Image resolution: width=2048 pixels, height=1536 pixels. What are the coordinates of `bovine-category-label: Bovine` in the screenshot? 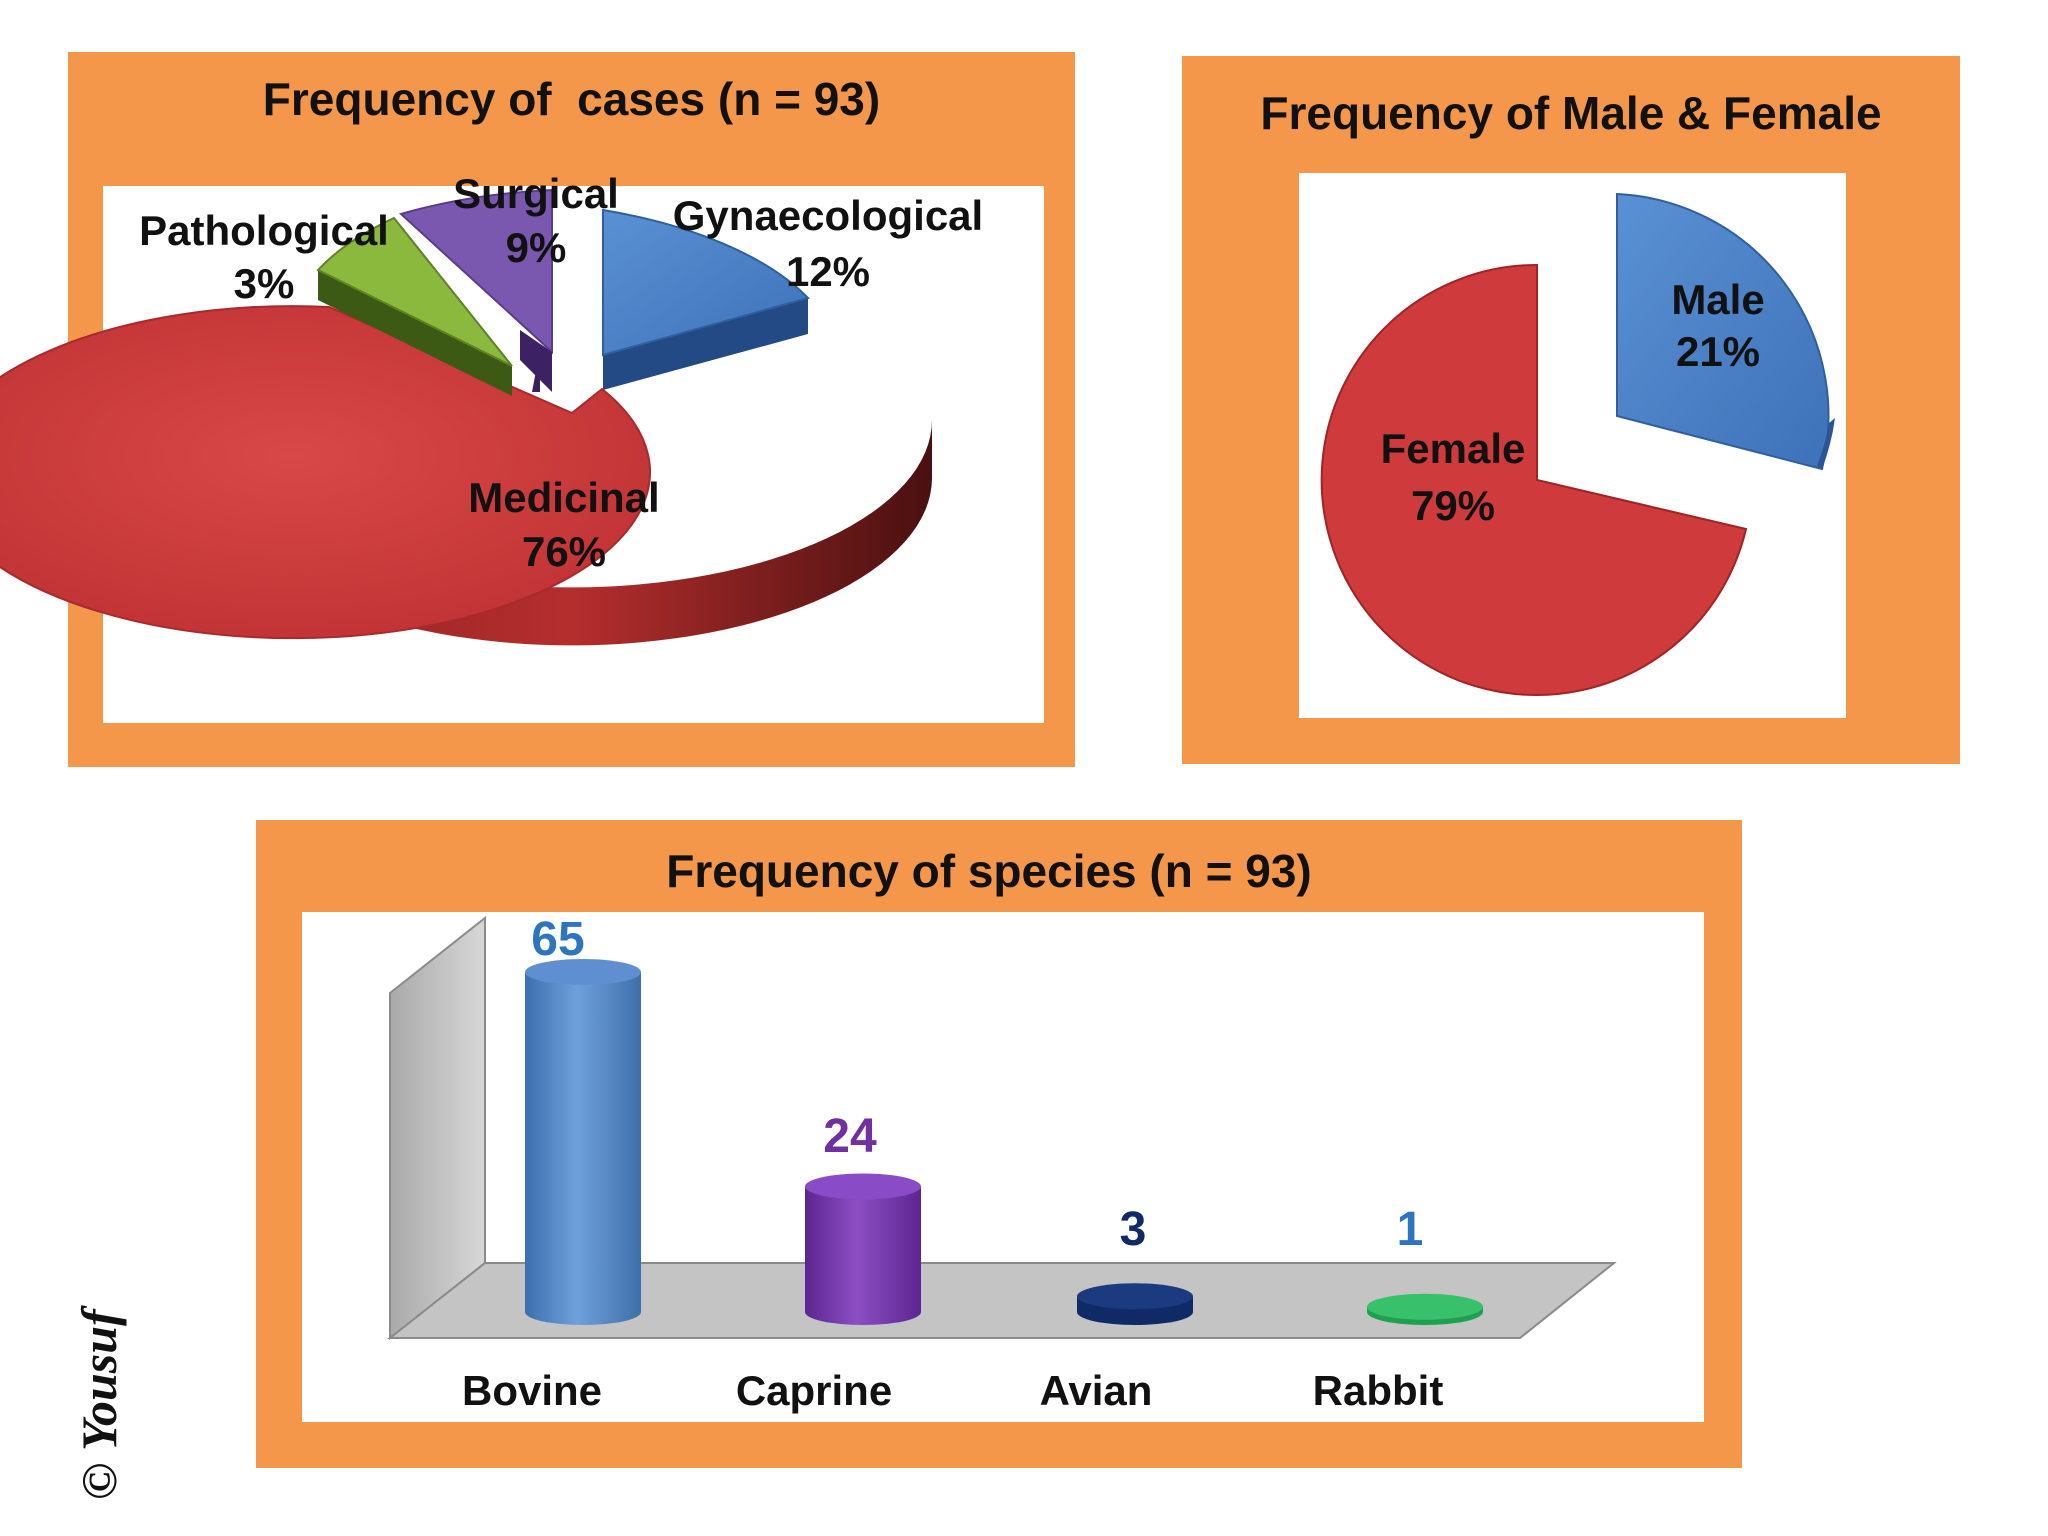 It's located at (532, 1390).